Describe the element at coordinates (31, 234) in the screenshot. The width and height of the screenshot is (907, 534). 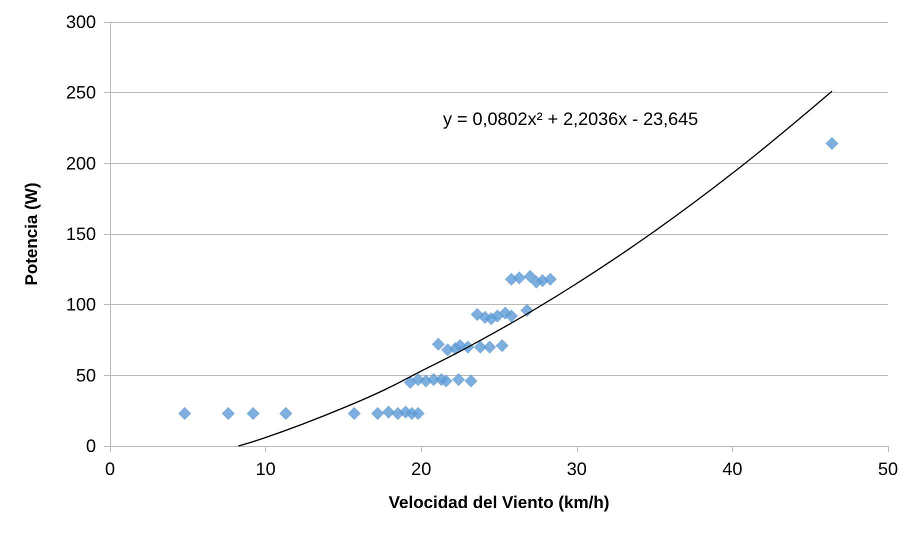
I see `y-axis-title: Potencia (W)` at that location.